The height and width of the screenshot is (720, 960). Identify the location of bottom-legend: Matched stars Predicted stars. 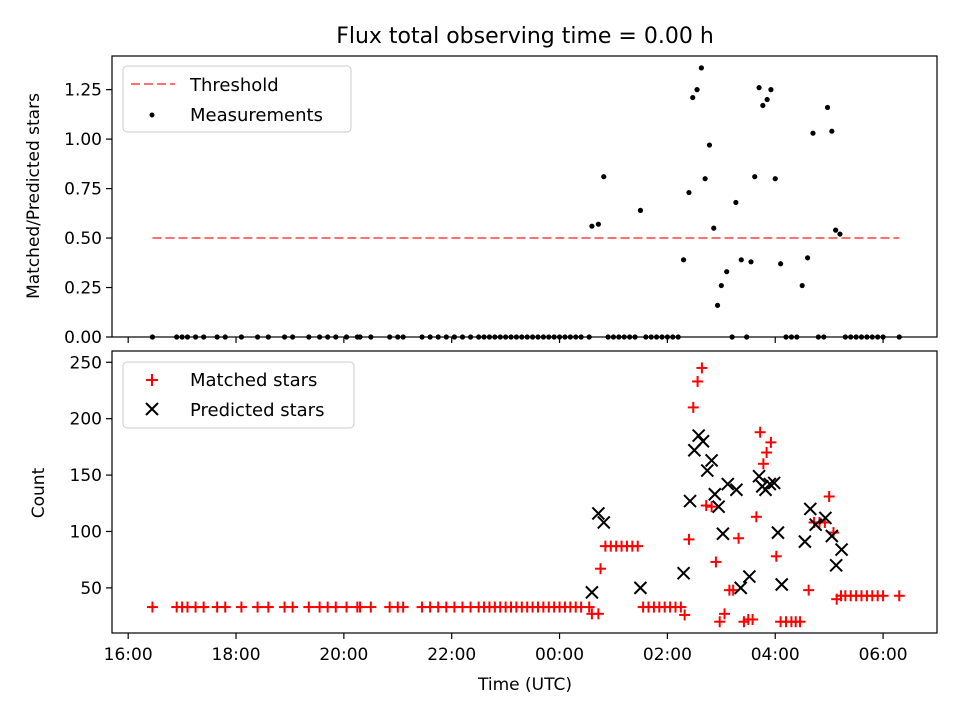
(238, 395).